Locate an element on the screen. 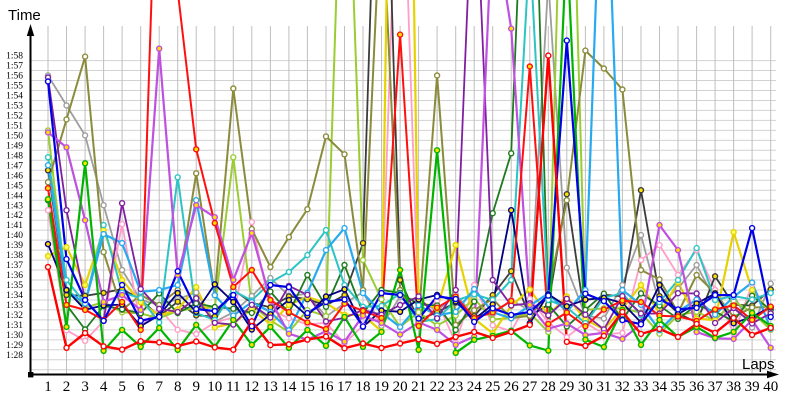 This screenshot has width=800, height=405. svg-text: 26 is located at coordinates (512, 387).